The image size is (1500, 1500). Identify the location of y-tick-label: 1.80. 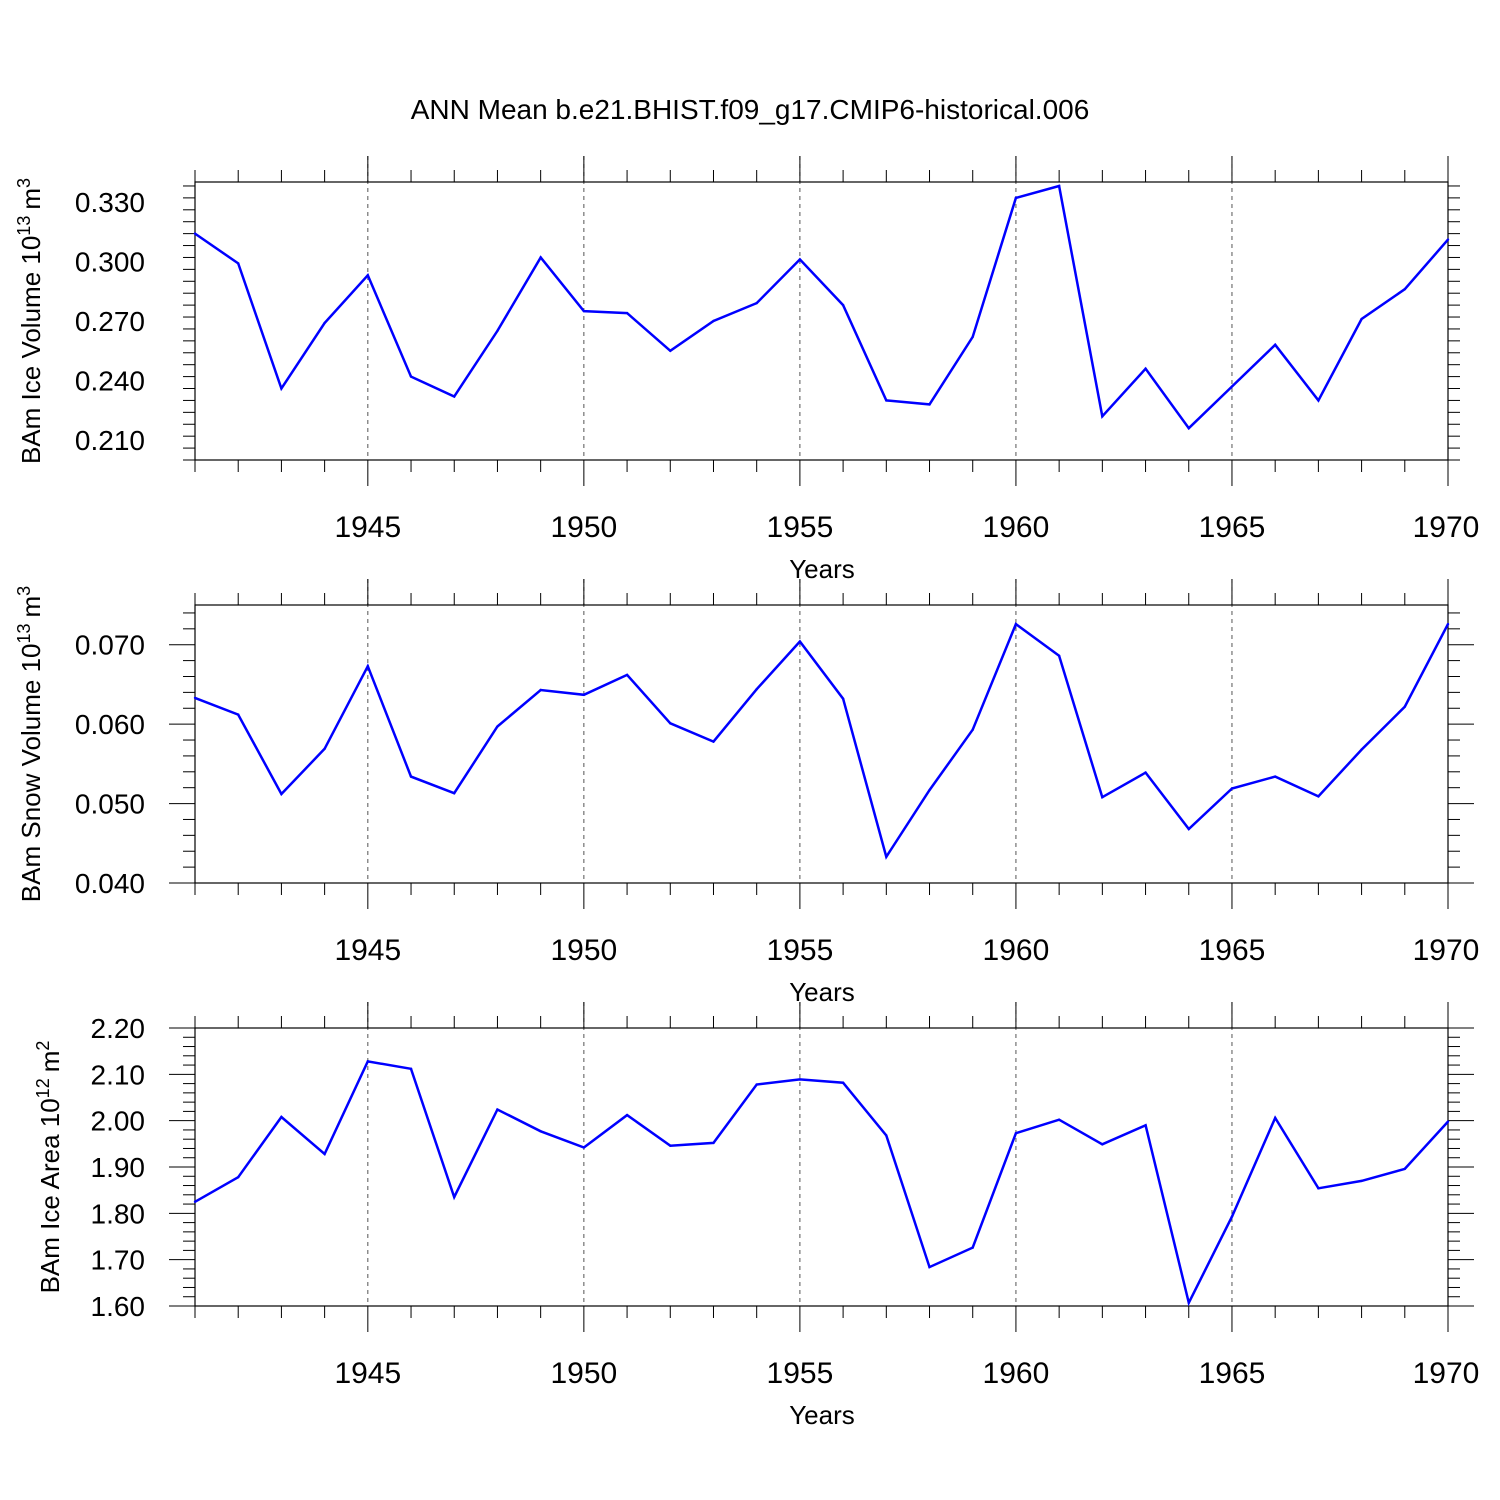
(118, 1213).